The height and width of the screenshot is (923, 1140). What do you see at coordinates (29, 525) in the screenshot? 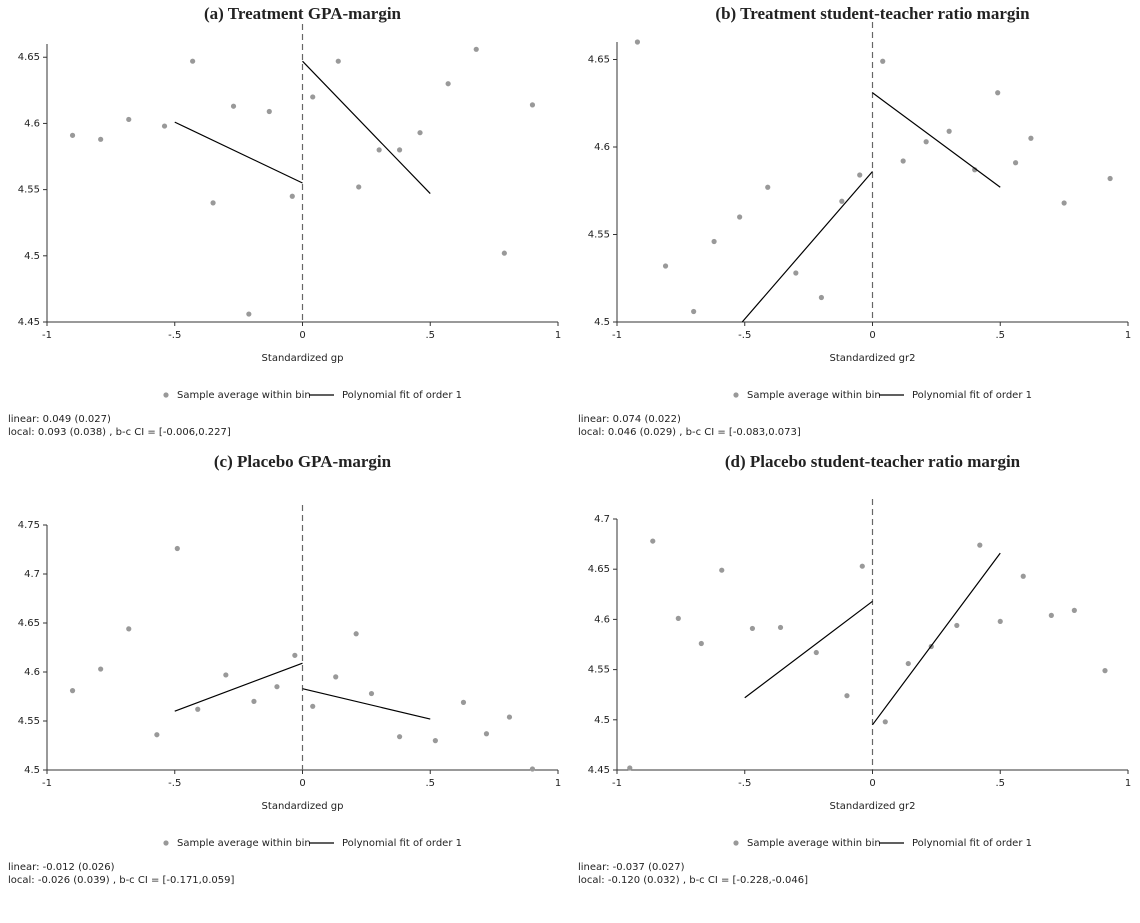
I see `y-tick-label: 4.75` at bounding box center [29, 525].